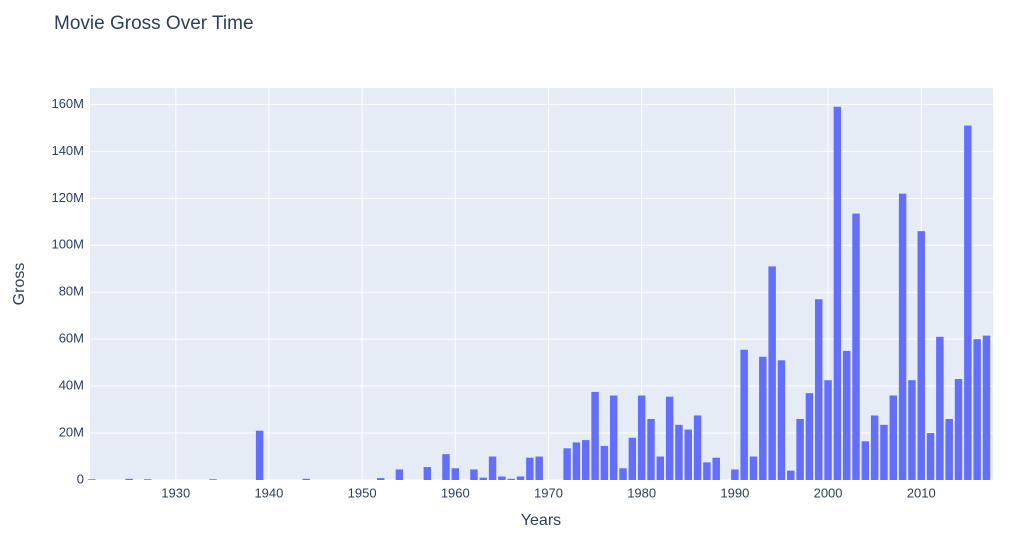 Image resolution: width=1024 pixels, height=542 pixels. I want to click on x-tick-label: 1960, so click(455, 492).